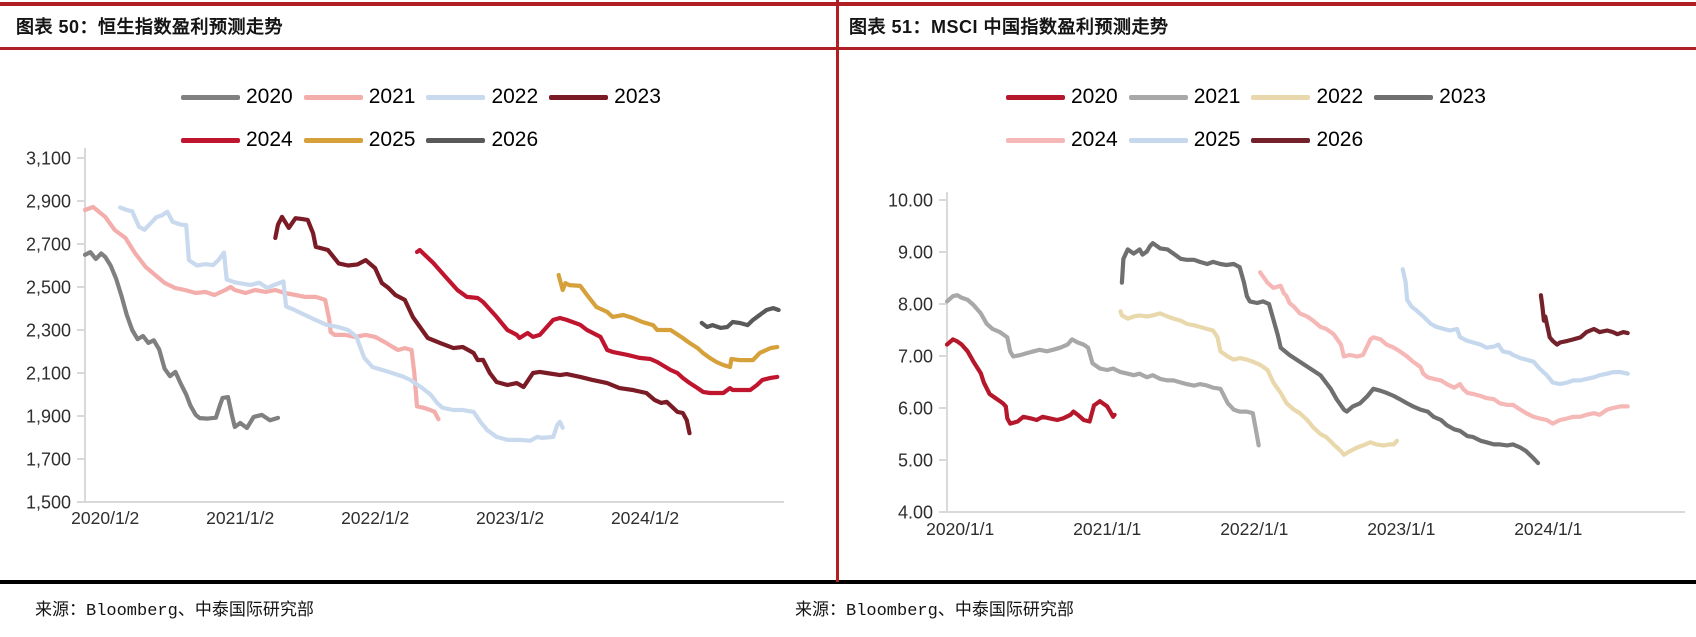 The image size is (1696, 637). I want to click on y-tick-label: 1,500, so click(48, 503).